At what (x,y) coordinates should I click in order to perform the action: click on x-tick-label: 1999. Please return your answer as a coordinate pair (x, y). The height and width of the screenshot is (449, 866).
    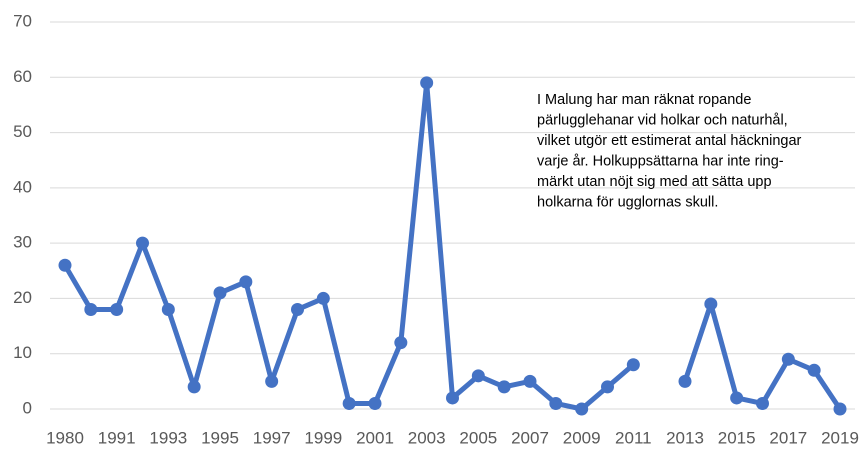
    Looking at the image, I should click on (323, 437).